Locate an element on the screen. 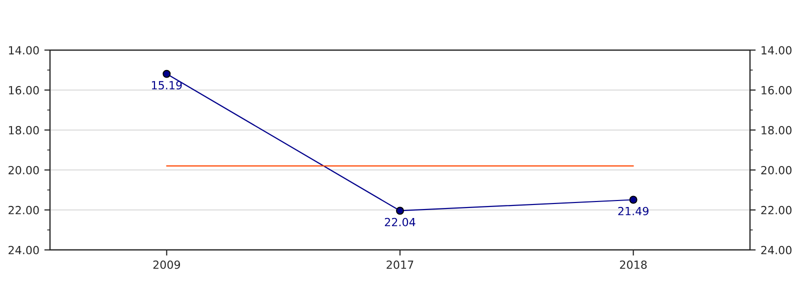 This screenshot has width=800, height=300. y2-tick-label: 24.00 is located at coordinates (776, 250).